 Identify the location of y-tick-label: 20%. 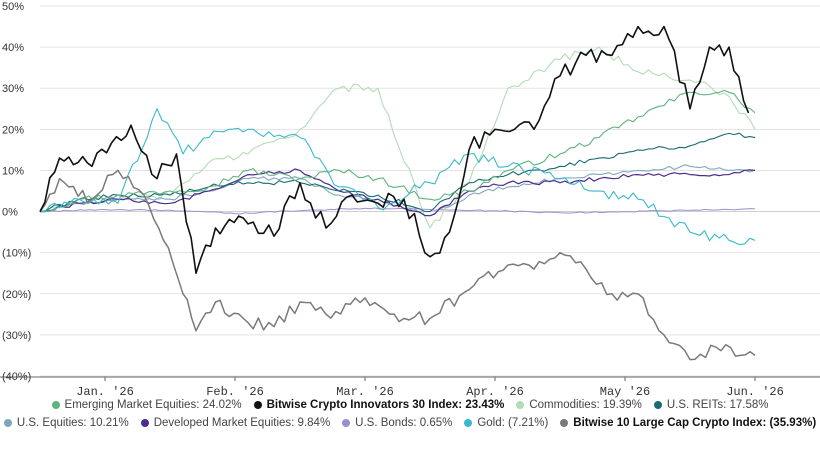
(13, 130).